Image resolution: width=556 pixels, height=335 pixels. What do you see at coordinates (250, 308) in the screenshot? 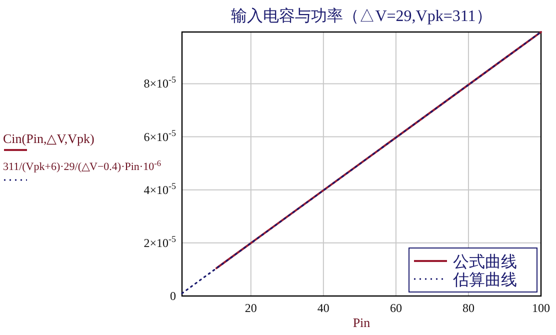
I see `x-tick-label: 20` at bounding box center [250, 308].